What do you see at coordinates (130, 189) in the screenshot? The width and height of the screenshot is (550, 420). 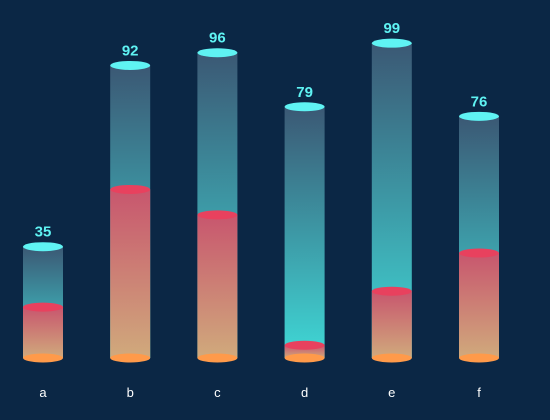 I see `bar-inner-cap-b` at bounding box center [130, 189].